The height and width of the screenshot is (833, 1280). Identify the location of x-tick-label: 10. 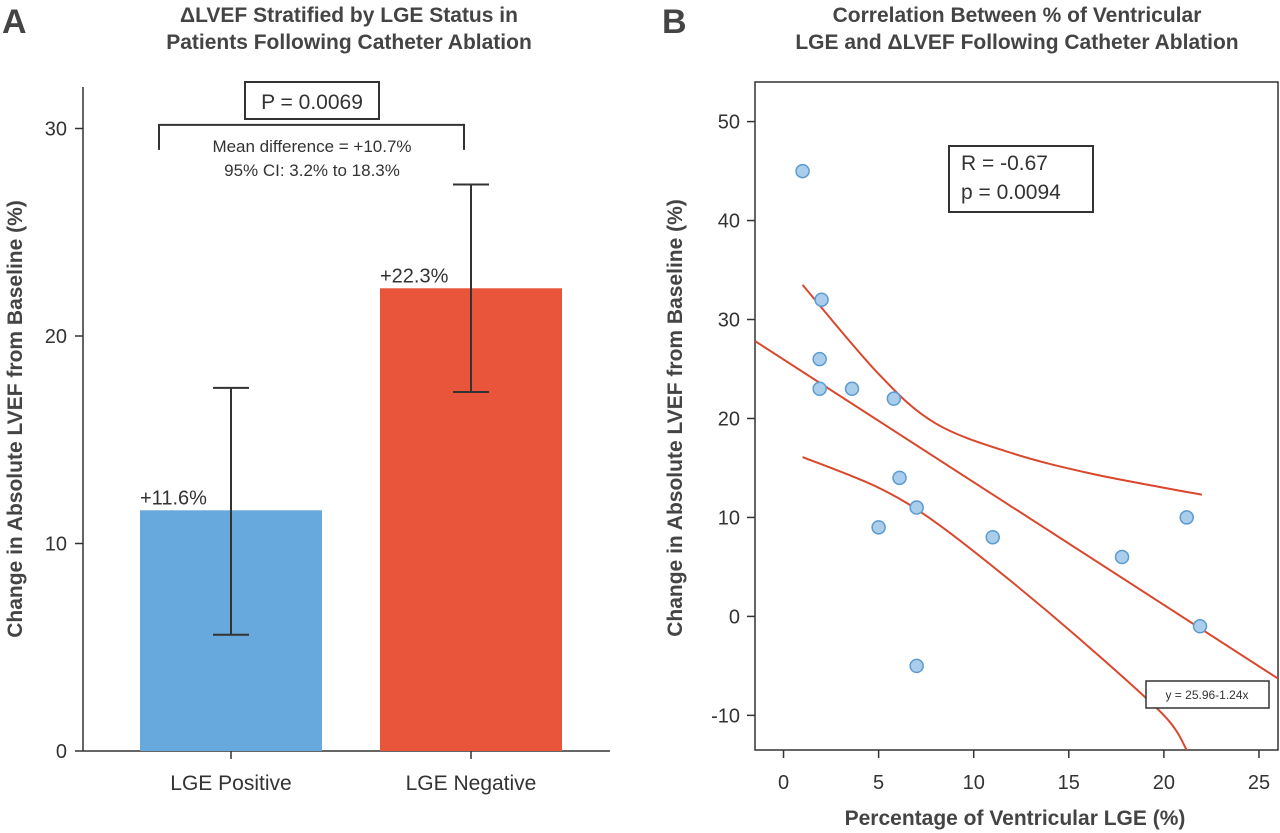
(974, 783).